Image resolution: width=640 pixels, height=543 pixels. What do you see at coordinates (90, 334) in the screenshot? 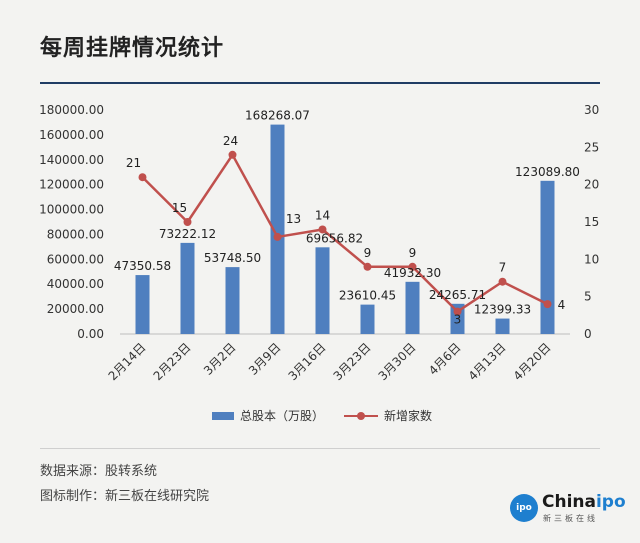
I see `y-left-tick-label: 0.00` at bounding box center [90, 334].